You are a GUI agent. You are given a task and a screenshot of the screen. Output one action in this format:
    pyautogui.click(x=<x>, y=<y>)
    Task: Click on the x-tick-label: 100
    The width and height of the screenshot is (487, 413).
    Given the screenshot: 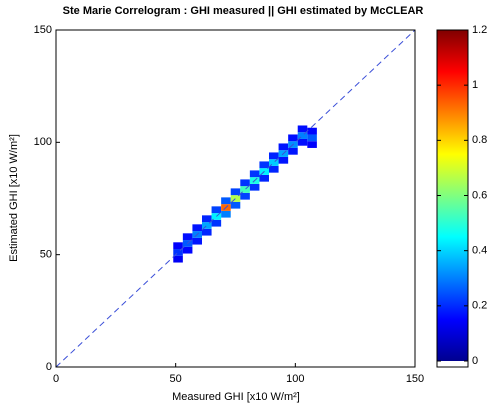 What is the action you would take?
    pyautogui.click(x=295, y=379)
    